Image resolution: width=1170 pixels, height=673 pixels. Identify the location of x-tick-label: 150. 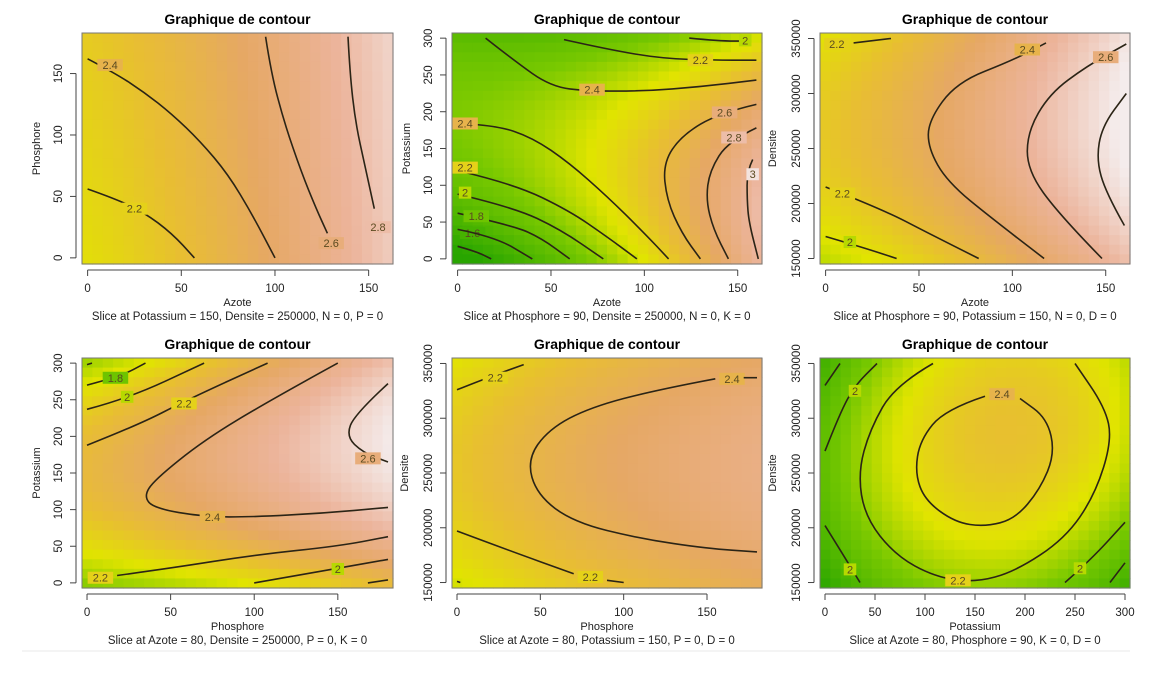
(737, 289).